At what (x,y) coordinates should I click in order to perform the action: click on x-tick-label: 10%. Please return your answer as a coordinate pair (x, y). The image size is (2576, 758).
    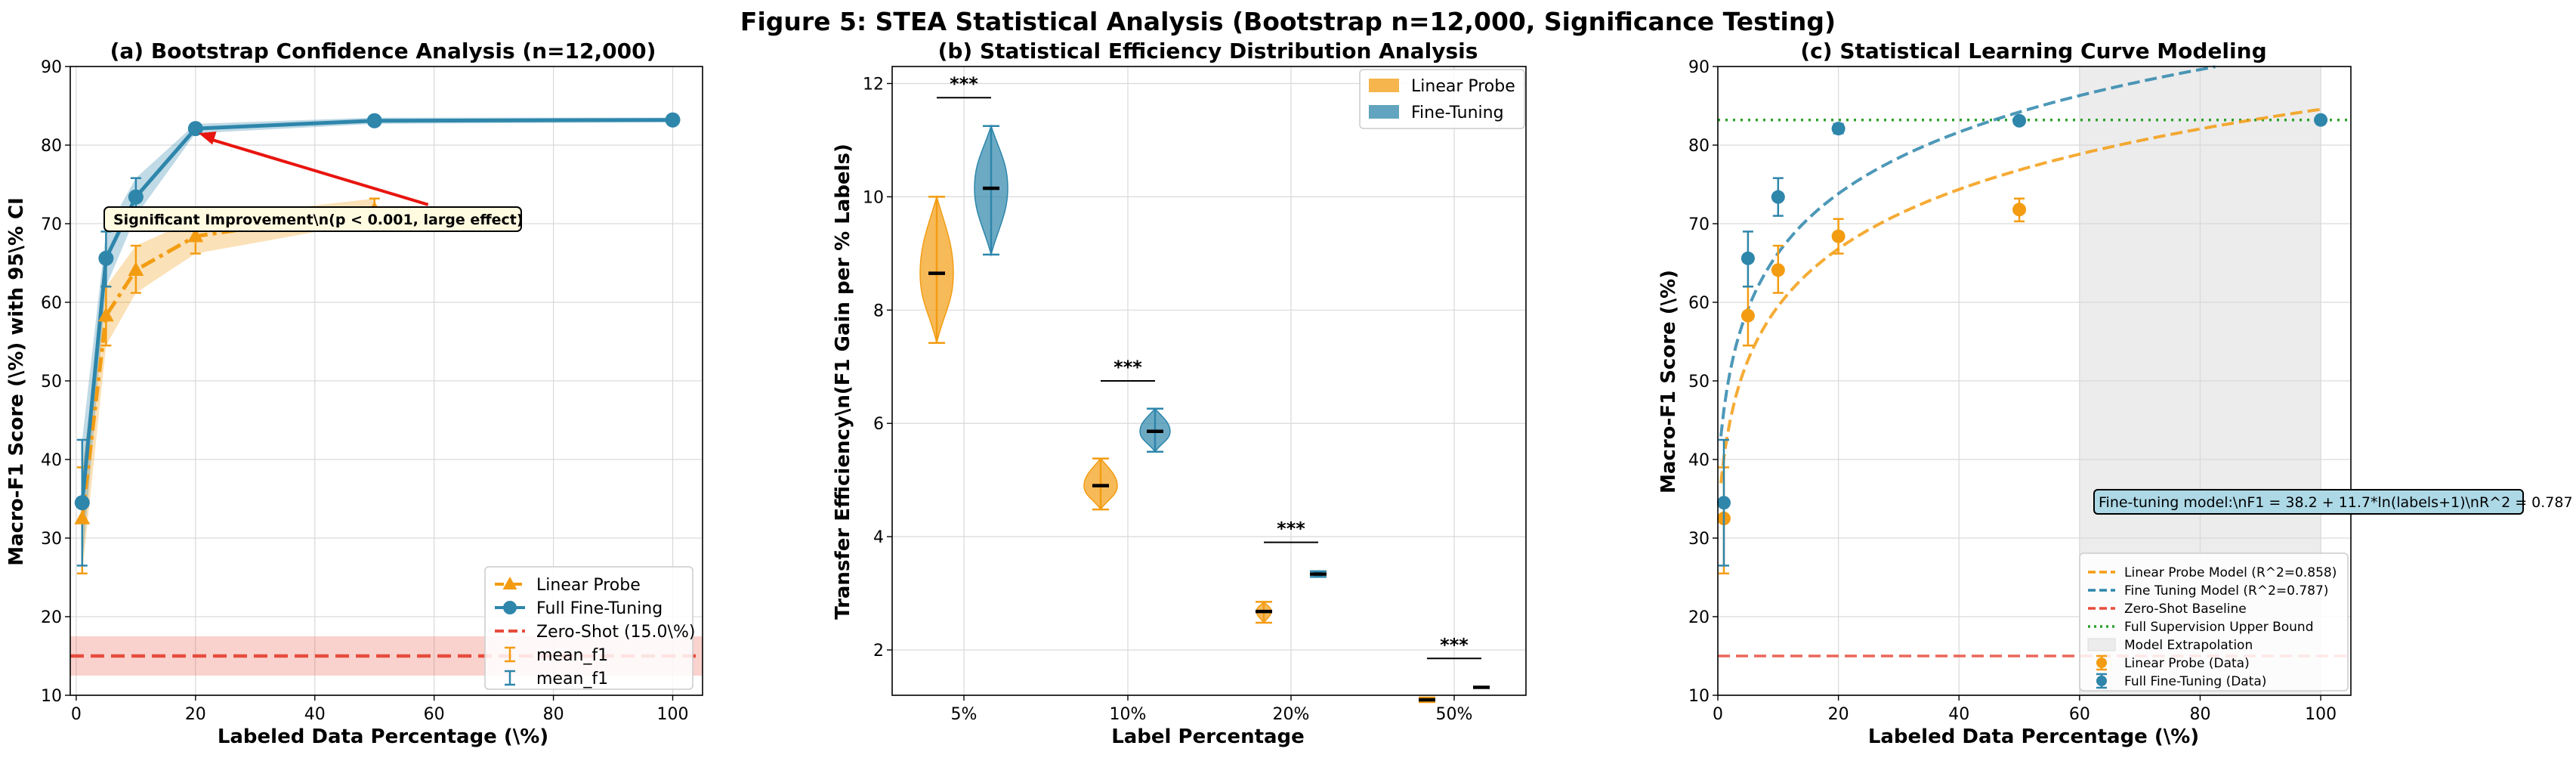
    Looking at the image, I should click on (1128, 715).